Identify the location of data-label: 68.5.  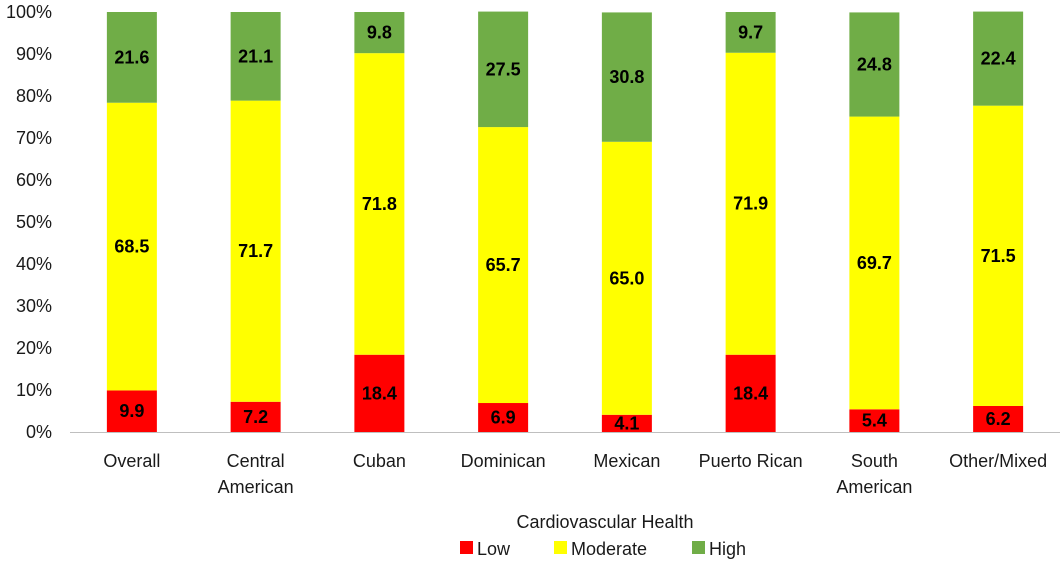
(131, 247).